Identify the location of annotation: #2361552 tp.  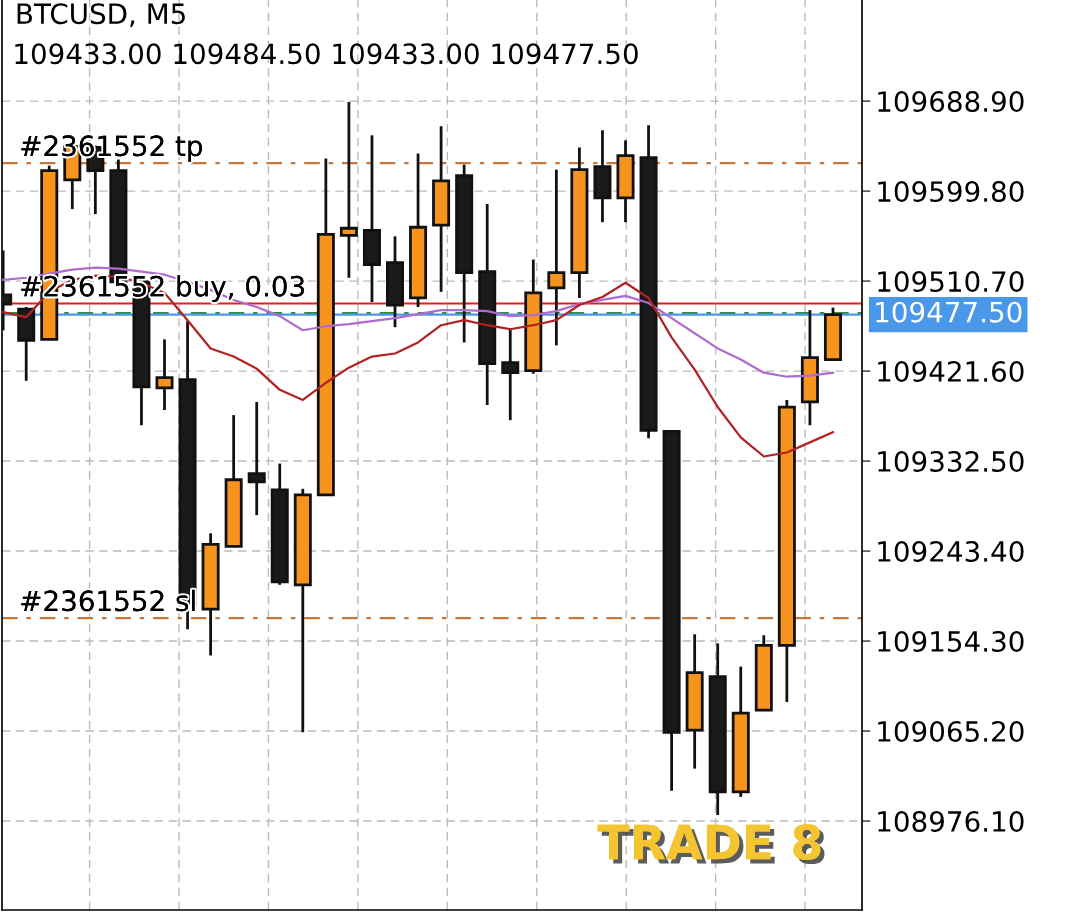
(112, 148).